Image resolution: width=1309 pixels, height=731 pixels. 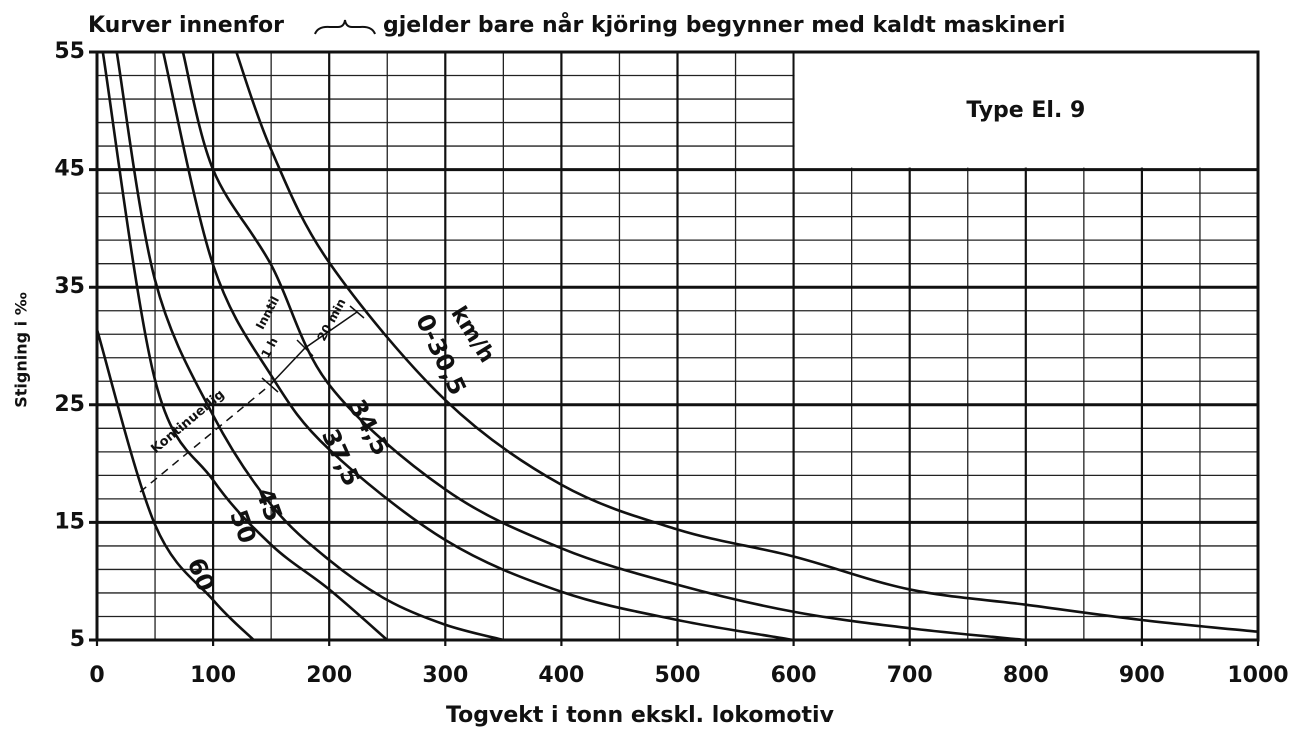 I want to click on y-tick-label: 35, so click(x=69, y=286).